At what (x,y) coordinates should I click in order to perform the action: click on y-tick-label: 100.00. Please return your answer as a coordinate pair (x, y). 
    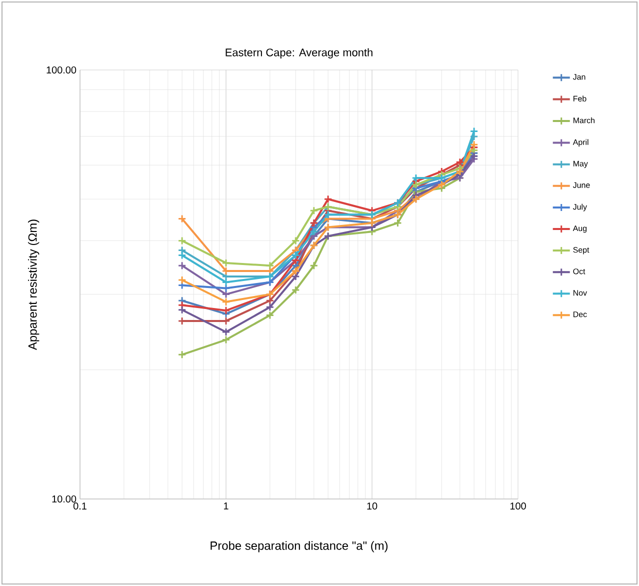
    Looking at the image, I should click on (61, 70).